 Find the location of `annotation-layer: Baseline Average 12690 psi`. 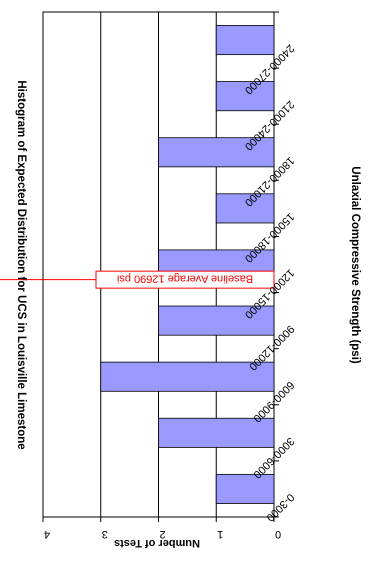

annotation-layer: Baseline Average 12690 psi is located at coordinates (137, 279).